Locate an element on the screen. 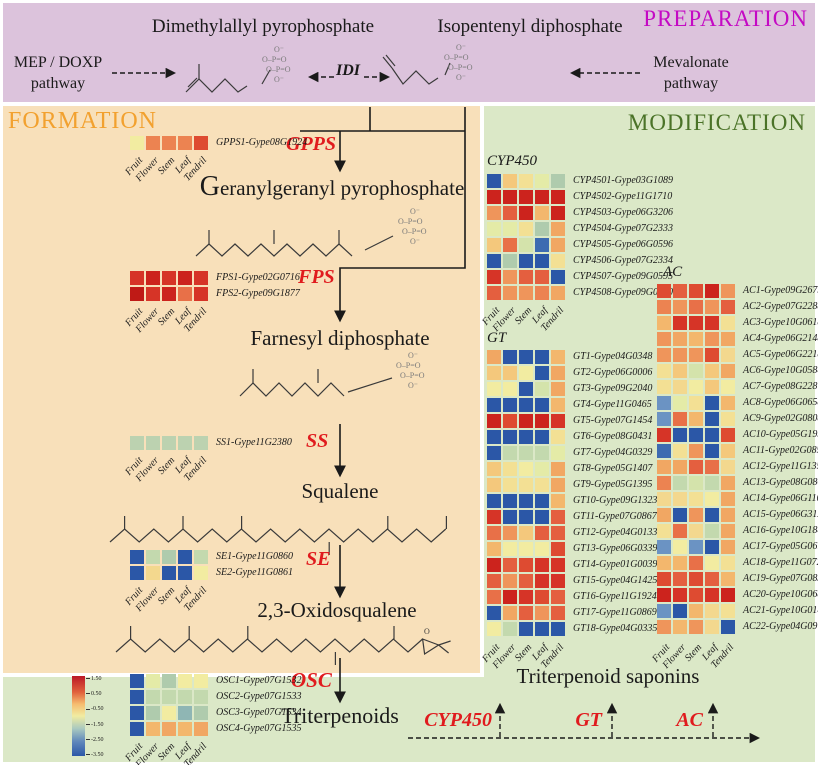 The image size is (818, 765). heatmap-row: GT1-Gype04G0348 is located at coordinates (572, 357).